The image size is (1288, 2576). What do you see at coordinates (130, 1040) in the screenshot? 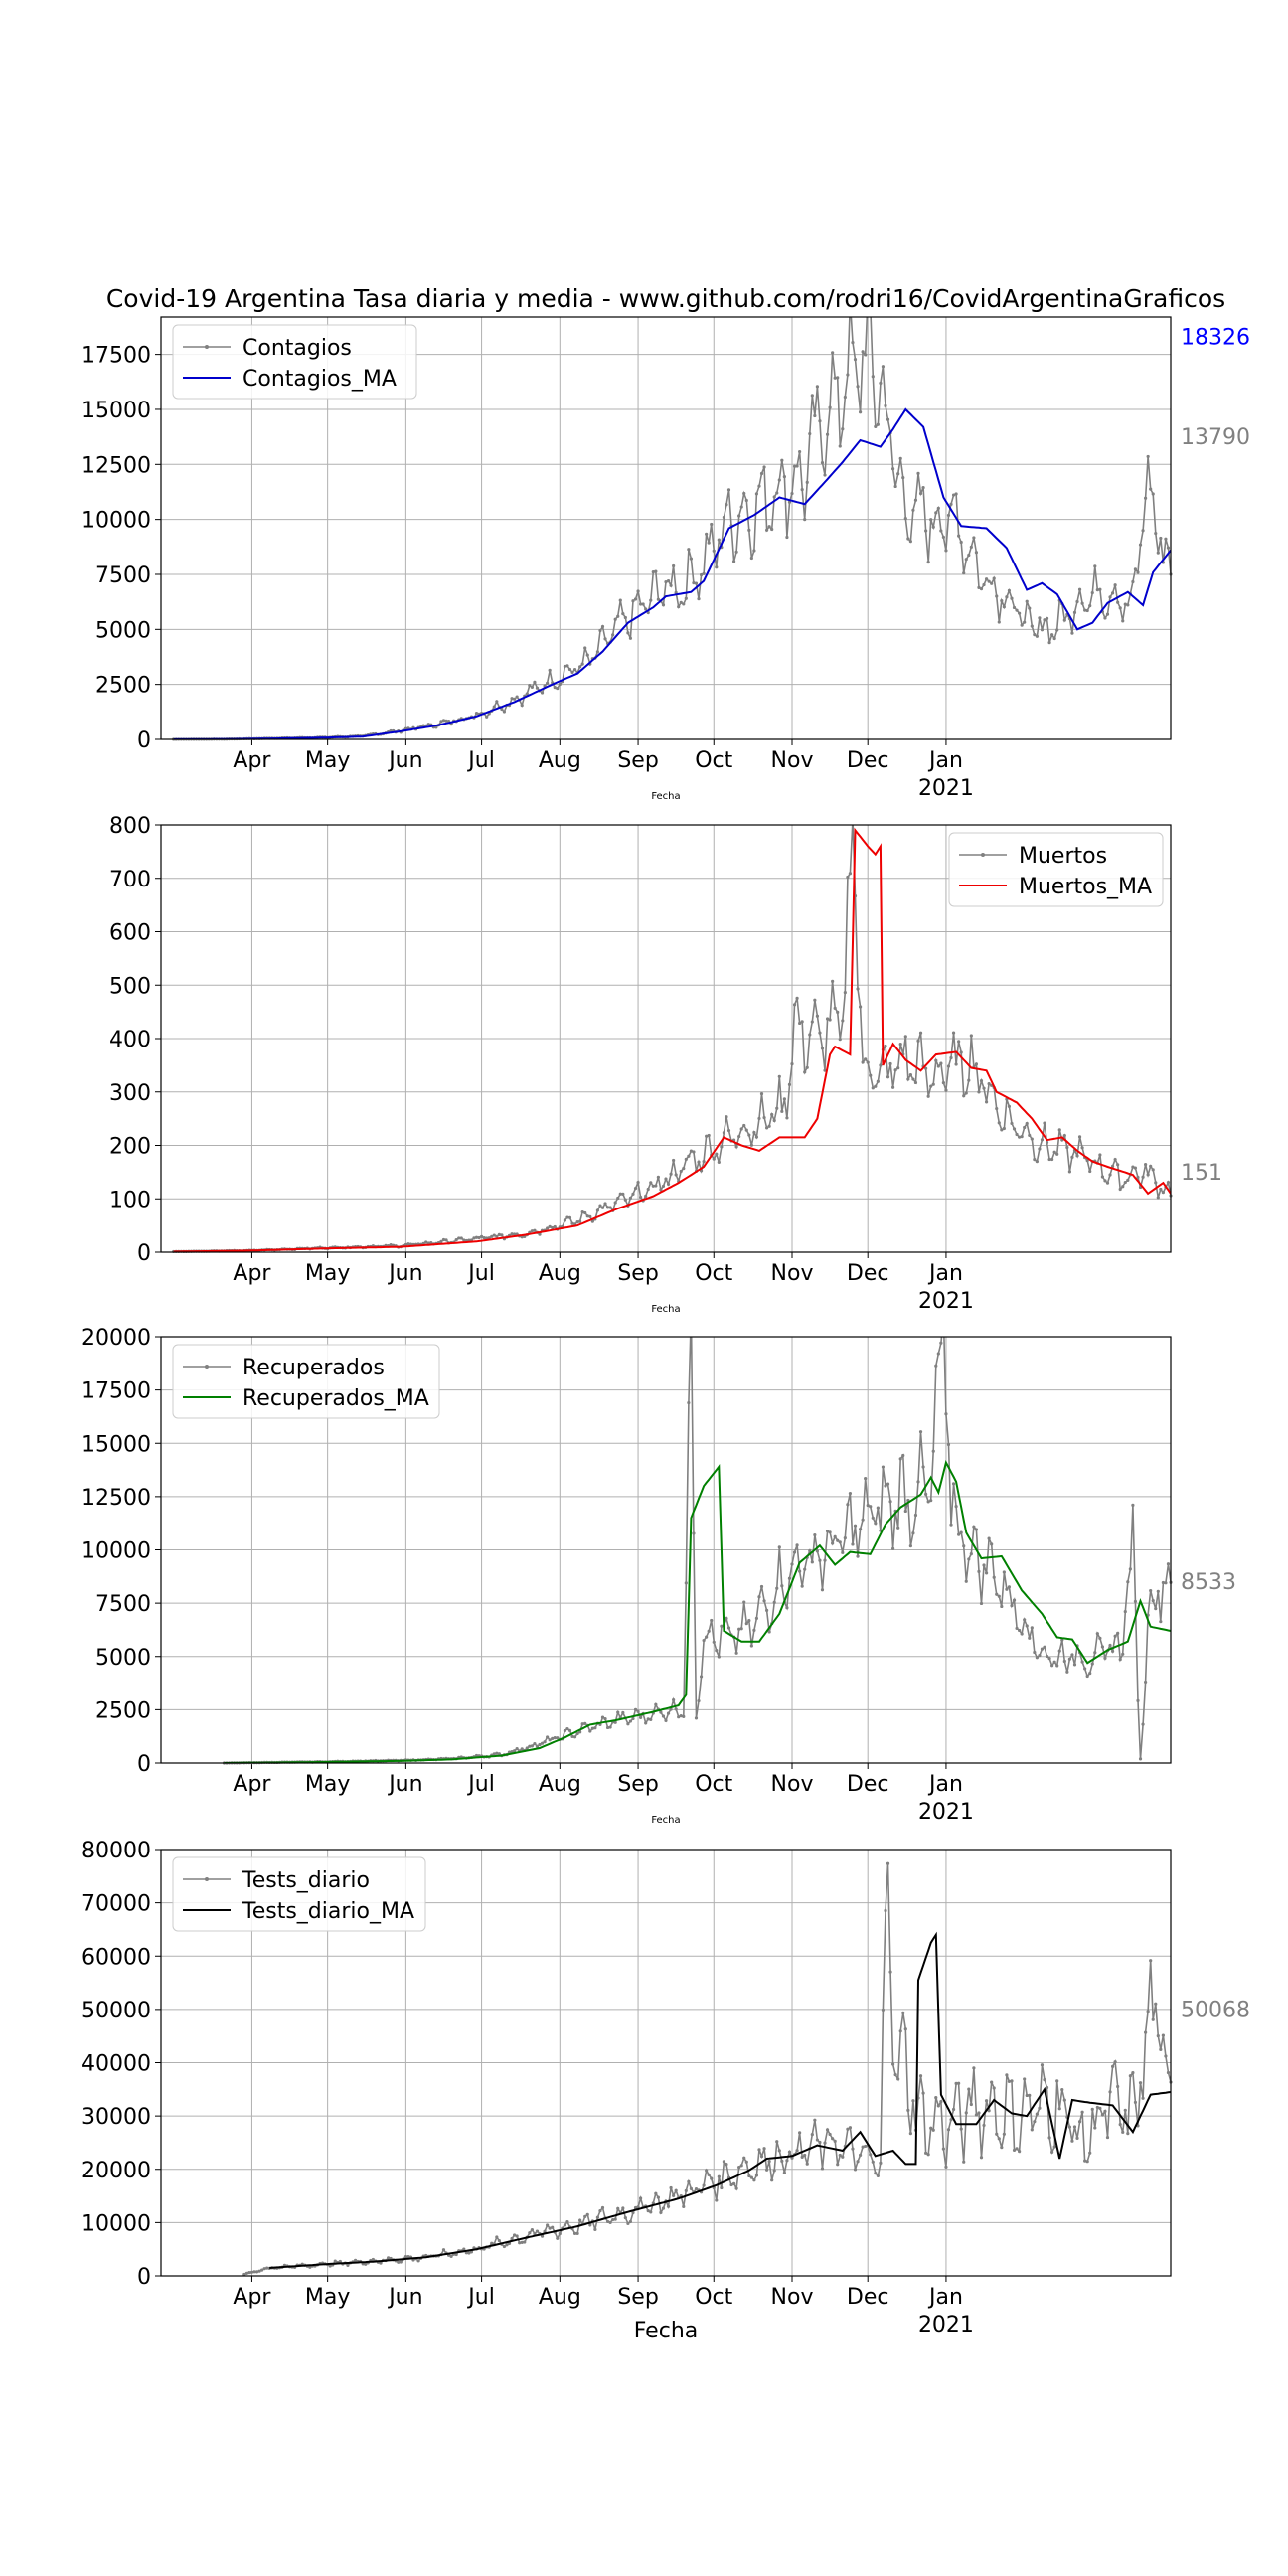
I see `y-tick-label: 400` at bounding box center [130, 1040].